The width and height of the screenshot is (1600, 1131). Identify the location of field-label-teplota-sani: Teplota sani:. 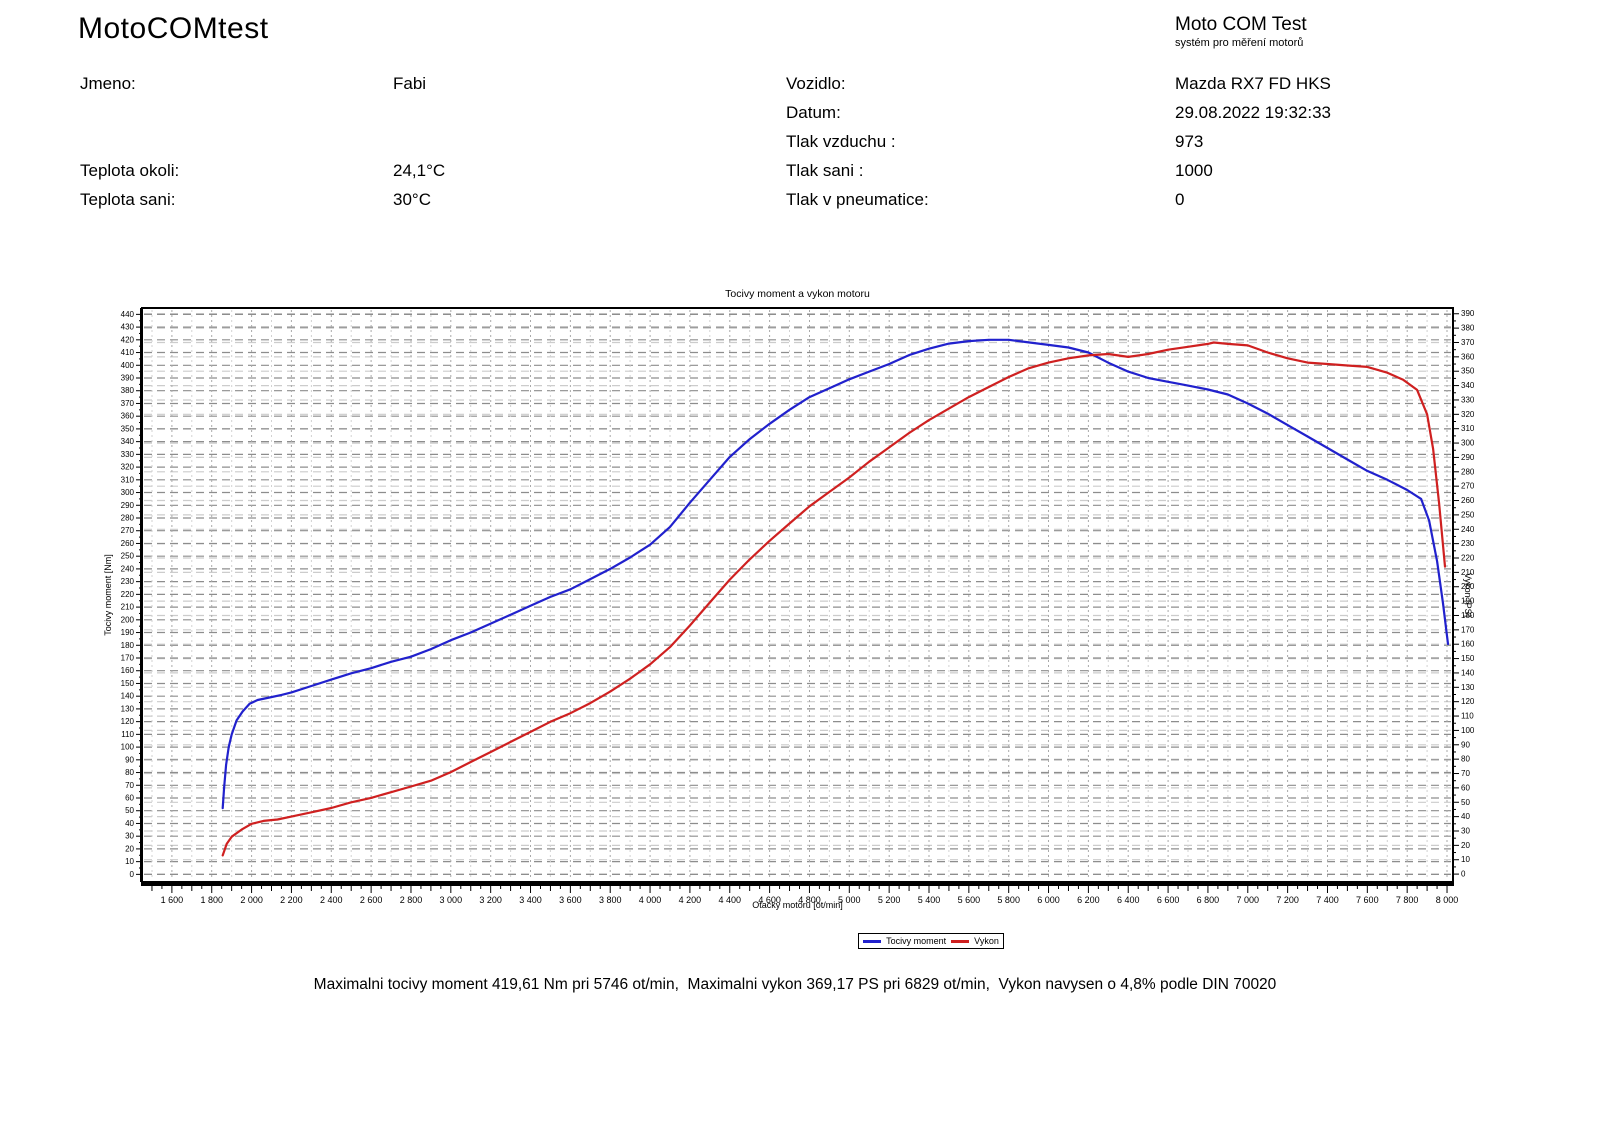
(128, 199).